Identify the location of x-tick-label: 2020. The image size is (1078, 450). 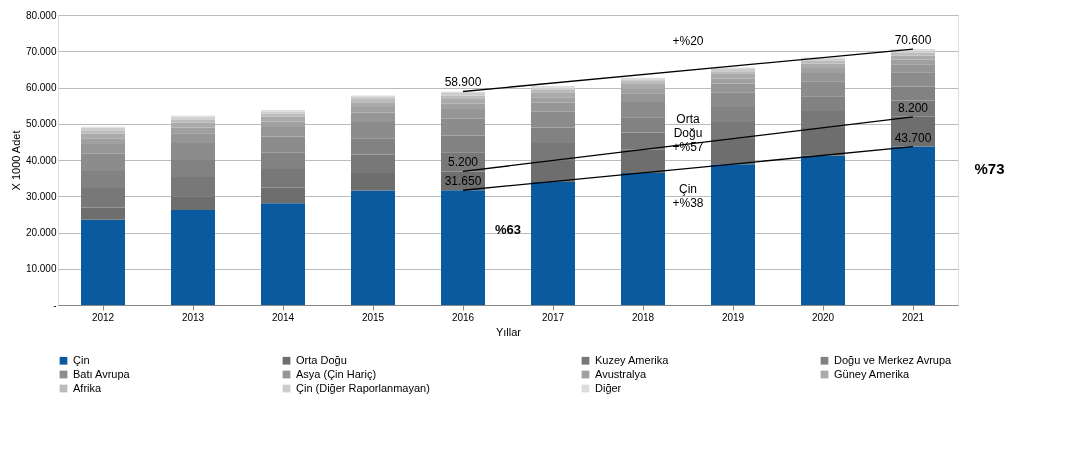
(823, 317).